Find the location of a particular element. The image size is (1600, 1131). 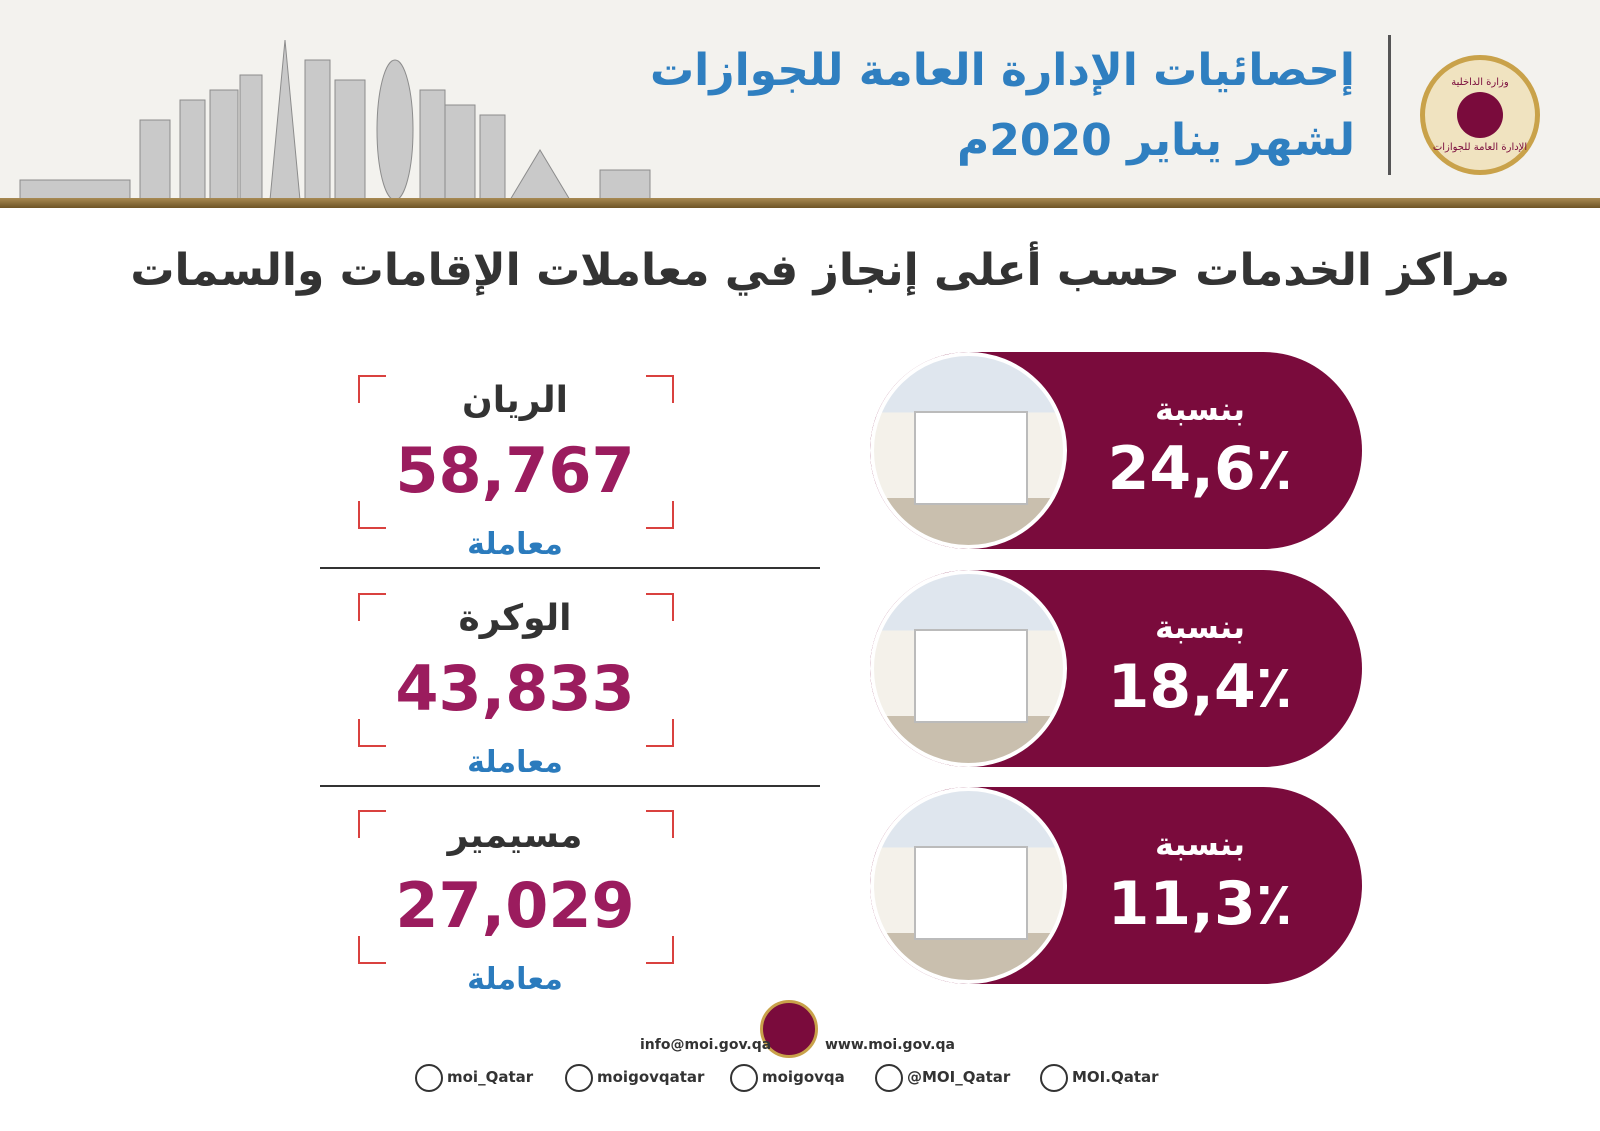

center-count: 27,029 is located at coordinates (515, 905).